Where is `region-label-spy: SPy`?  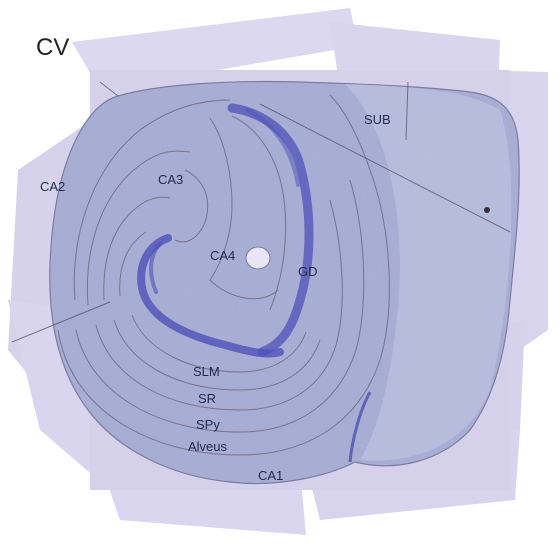
region-label-spy: SPy is located at coordinates (208, 424).